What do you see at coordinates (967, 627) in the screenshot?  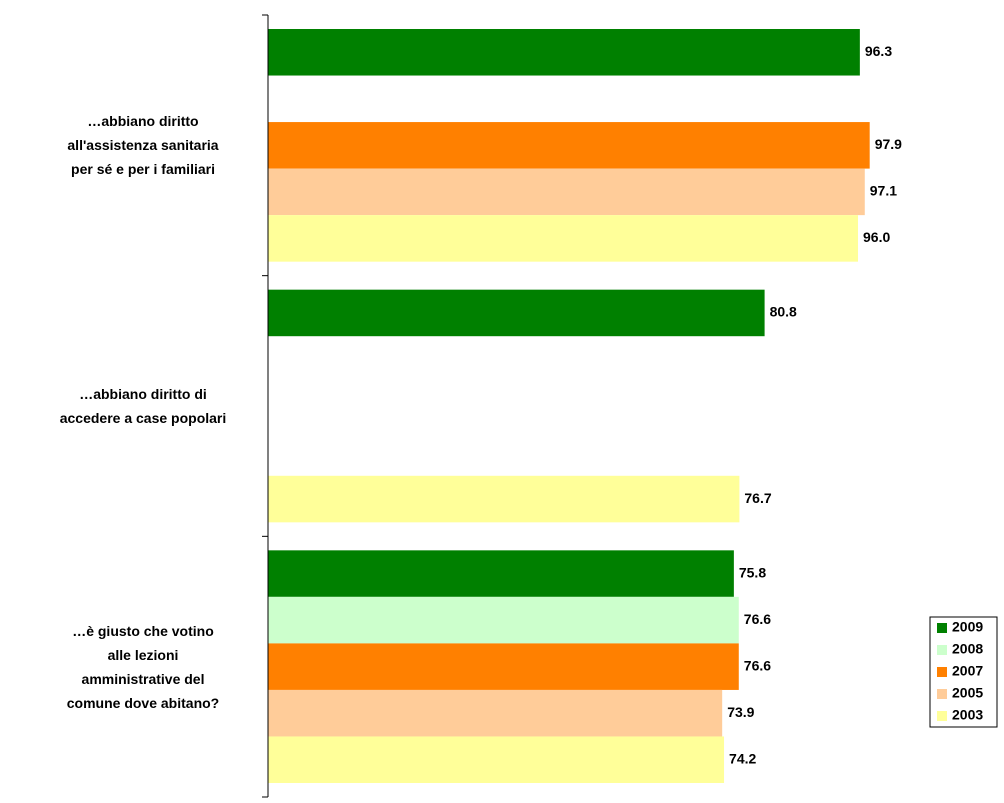 I see `legend-label: 2009` at bounding box center [967, 627].